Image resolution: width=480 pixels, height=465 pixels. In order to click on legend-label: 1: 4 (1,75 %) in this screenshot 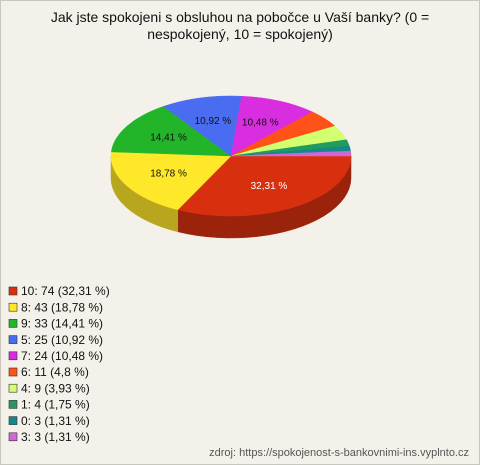, I will do `click(55, 405)`.